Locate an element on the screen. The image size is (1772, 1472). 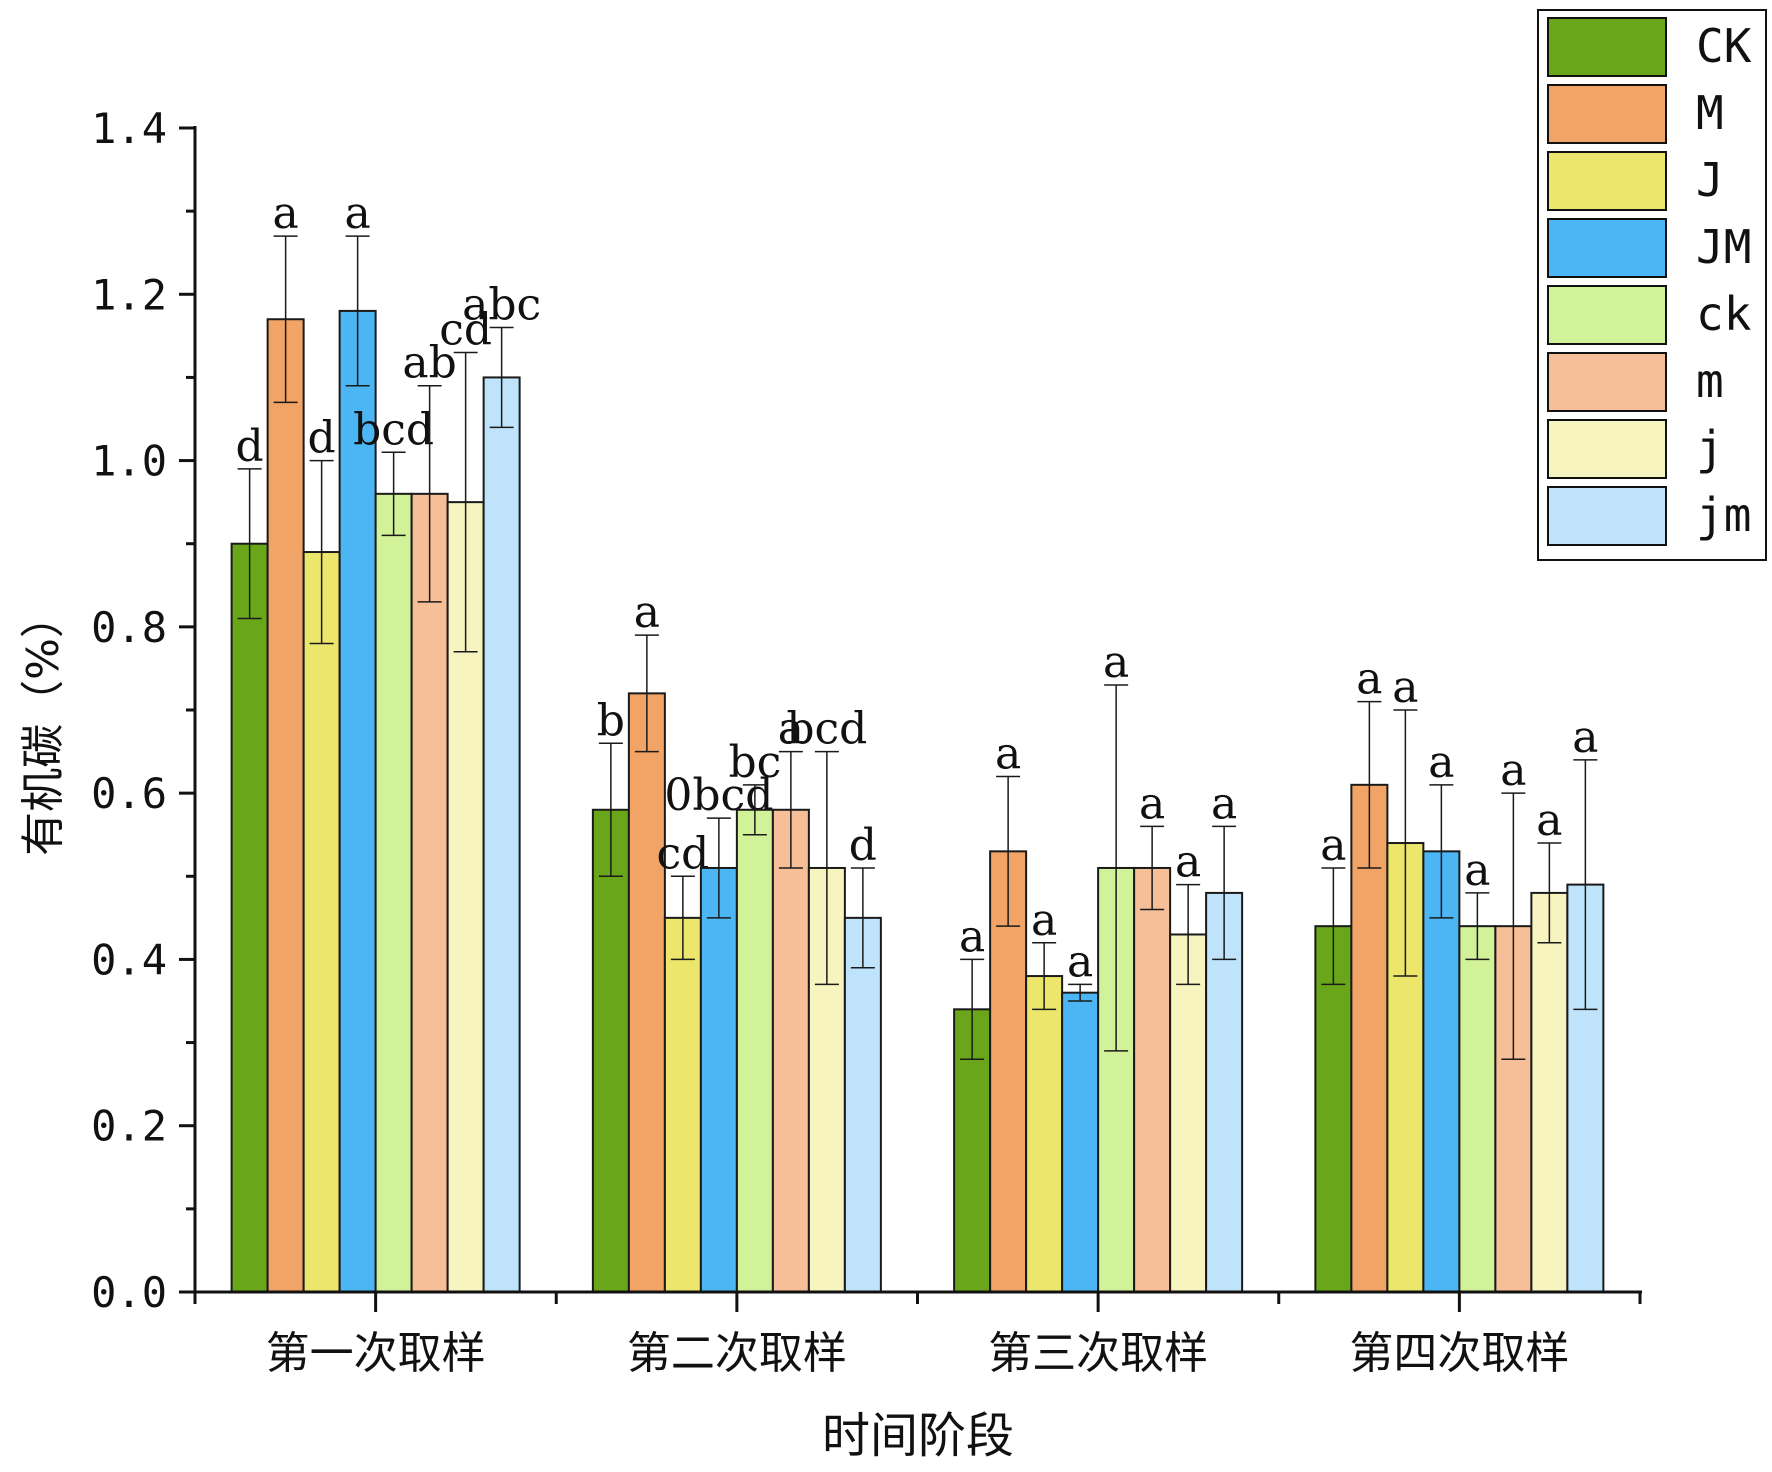
legend-label-CK: CK is located at coordinates (1724, 46).